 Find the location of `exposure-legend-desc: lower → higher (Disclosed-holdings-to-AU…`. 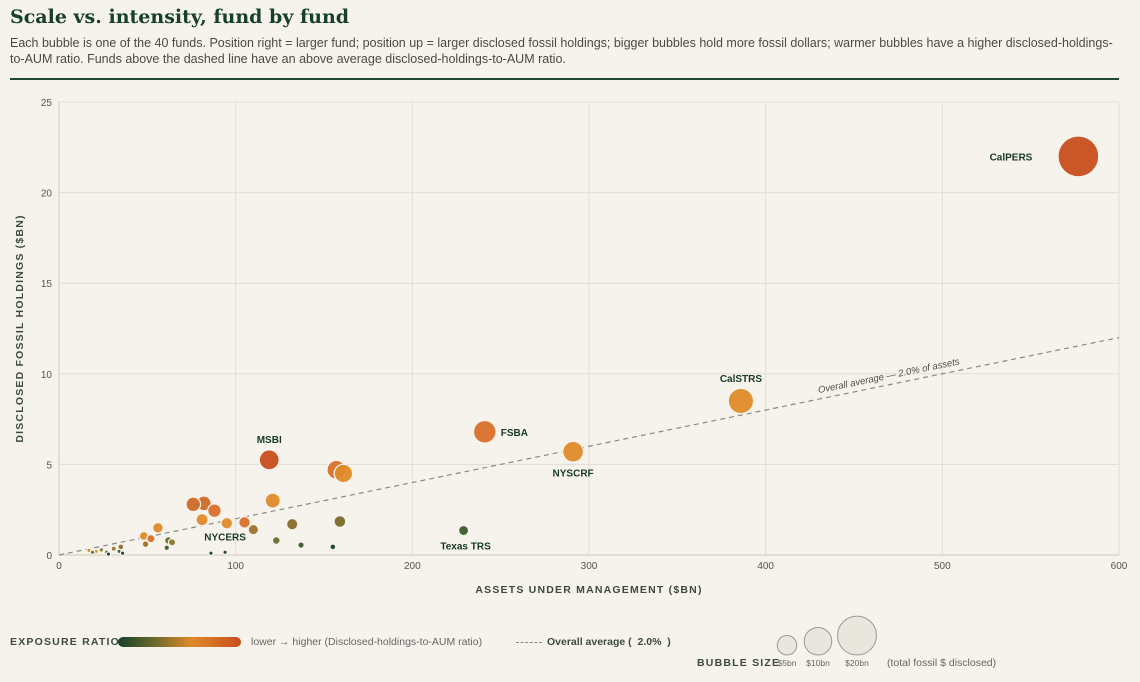

exposure-legend-desc: lower → higher (Disclosed-holdings-to-AU… is located at coordinates (367, 642).